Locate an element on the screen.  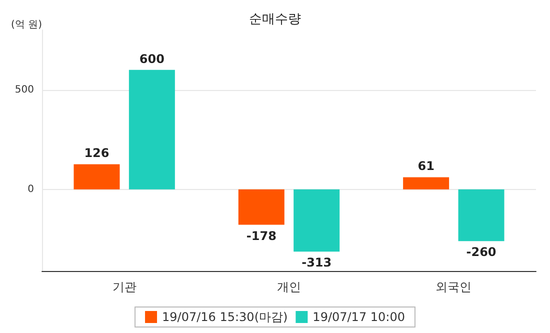
x-tick-label: 개인 is located at coordinates (289, 287).